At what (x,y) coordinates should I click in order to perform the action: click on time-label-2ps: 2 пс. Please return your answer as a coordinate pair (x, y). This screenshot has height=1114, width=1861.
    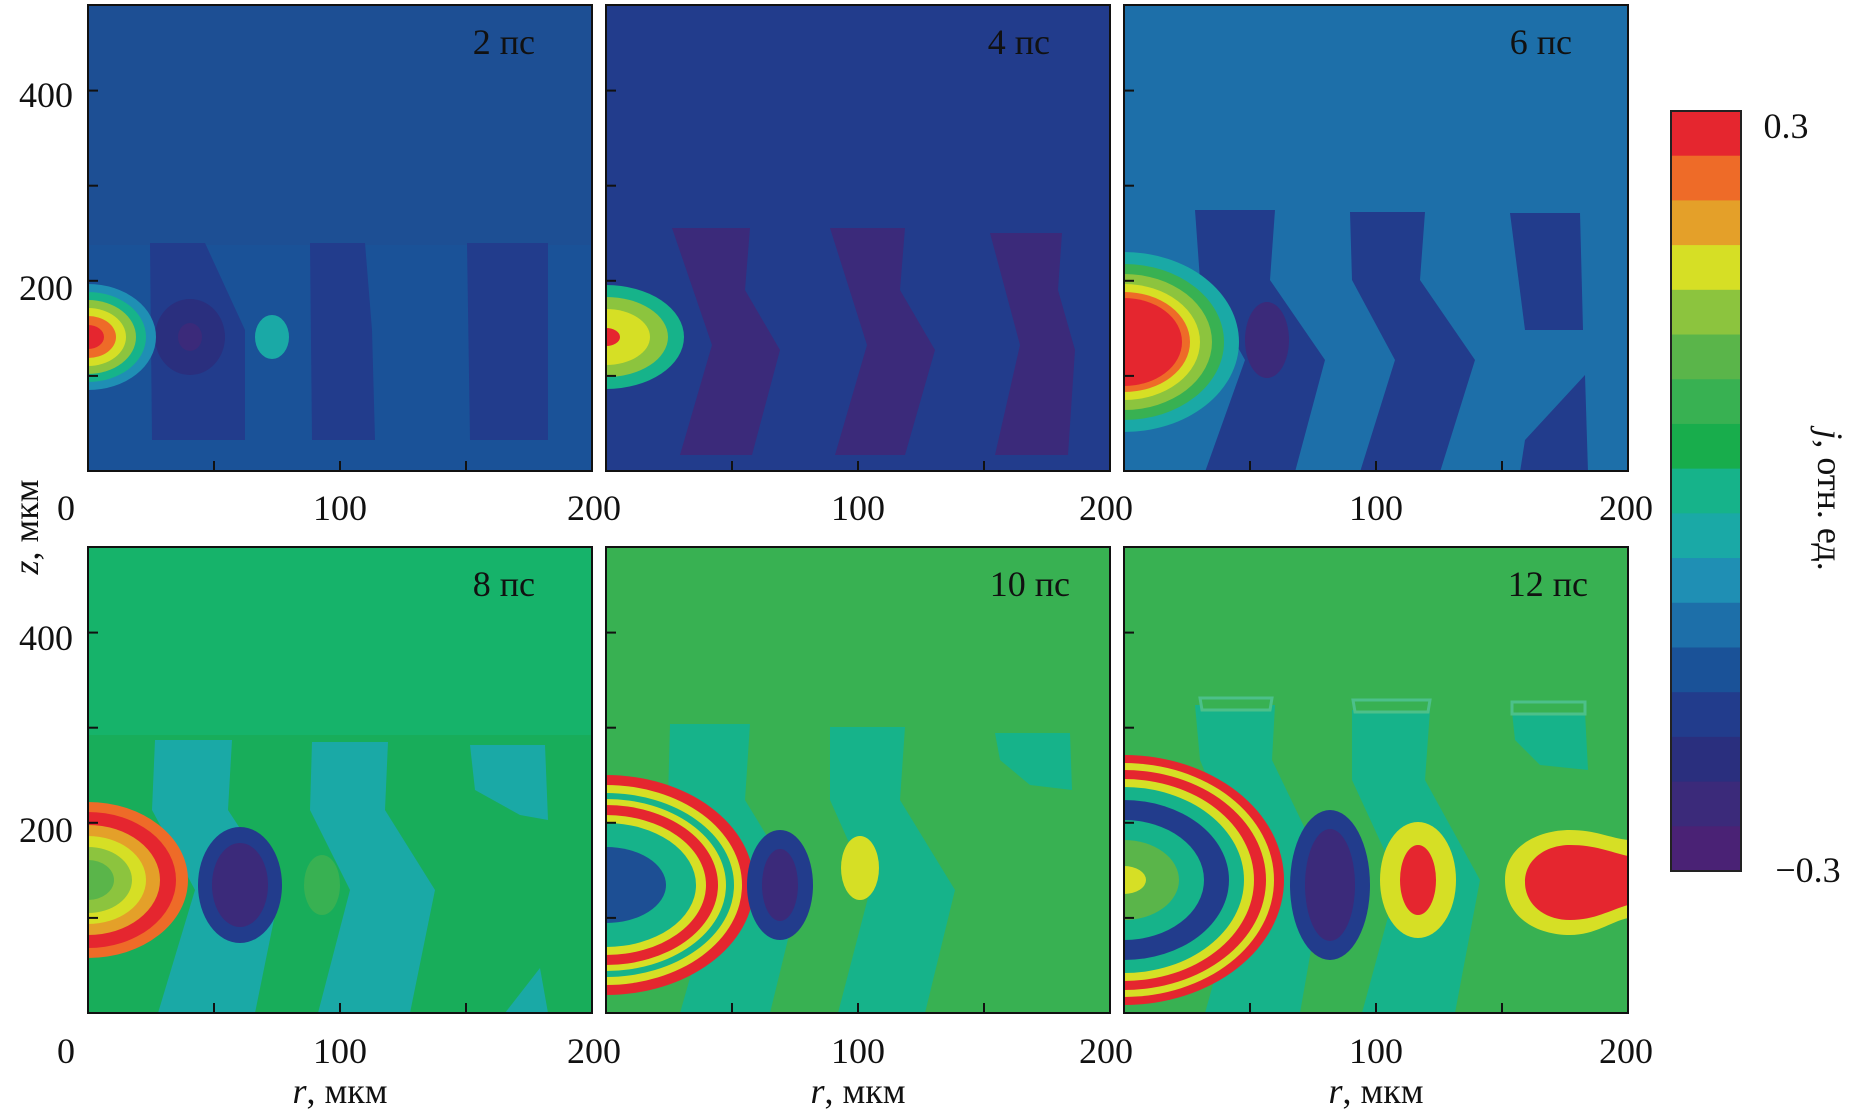
    Looking at the image, I should click on (504, 42).